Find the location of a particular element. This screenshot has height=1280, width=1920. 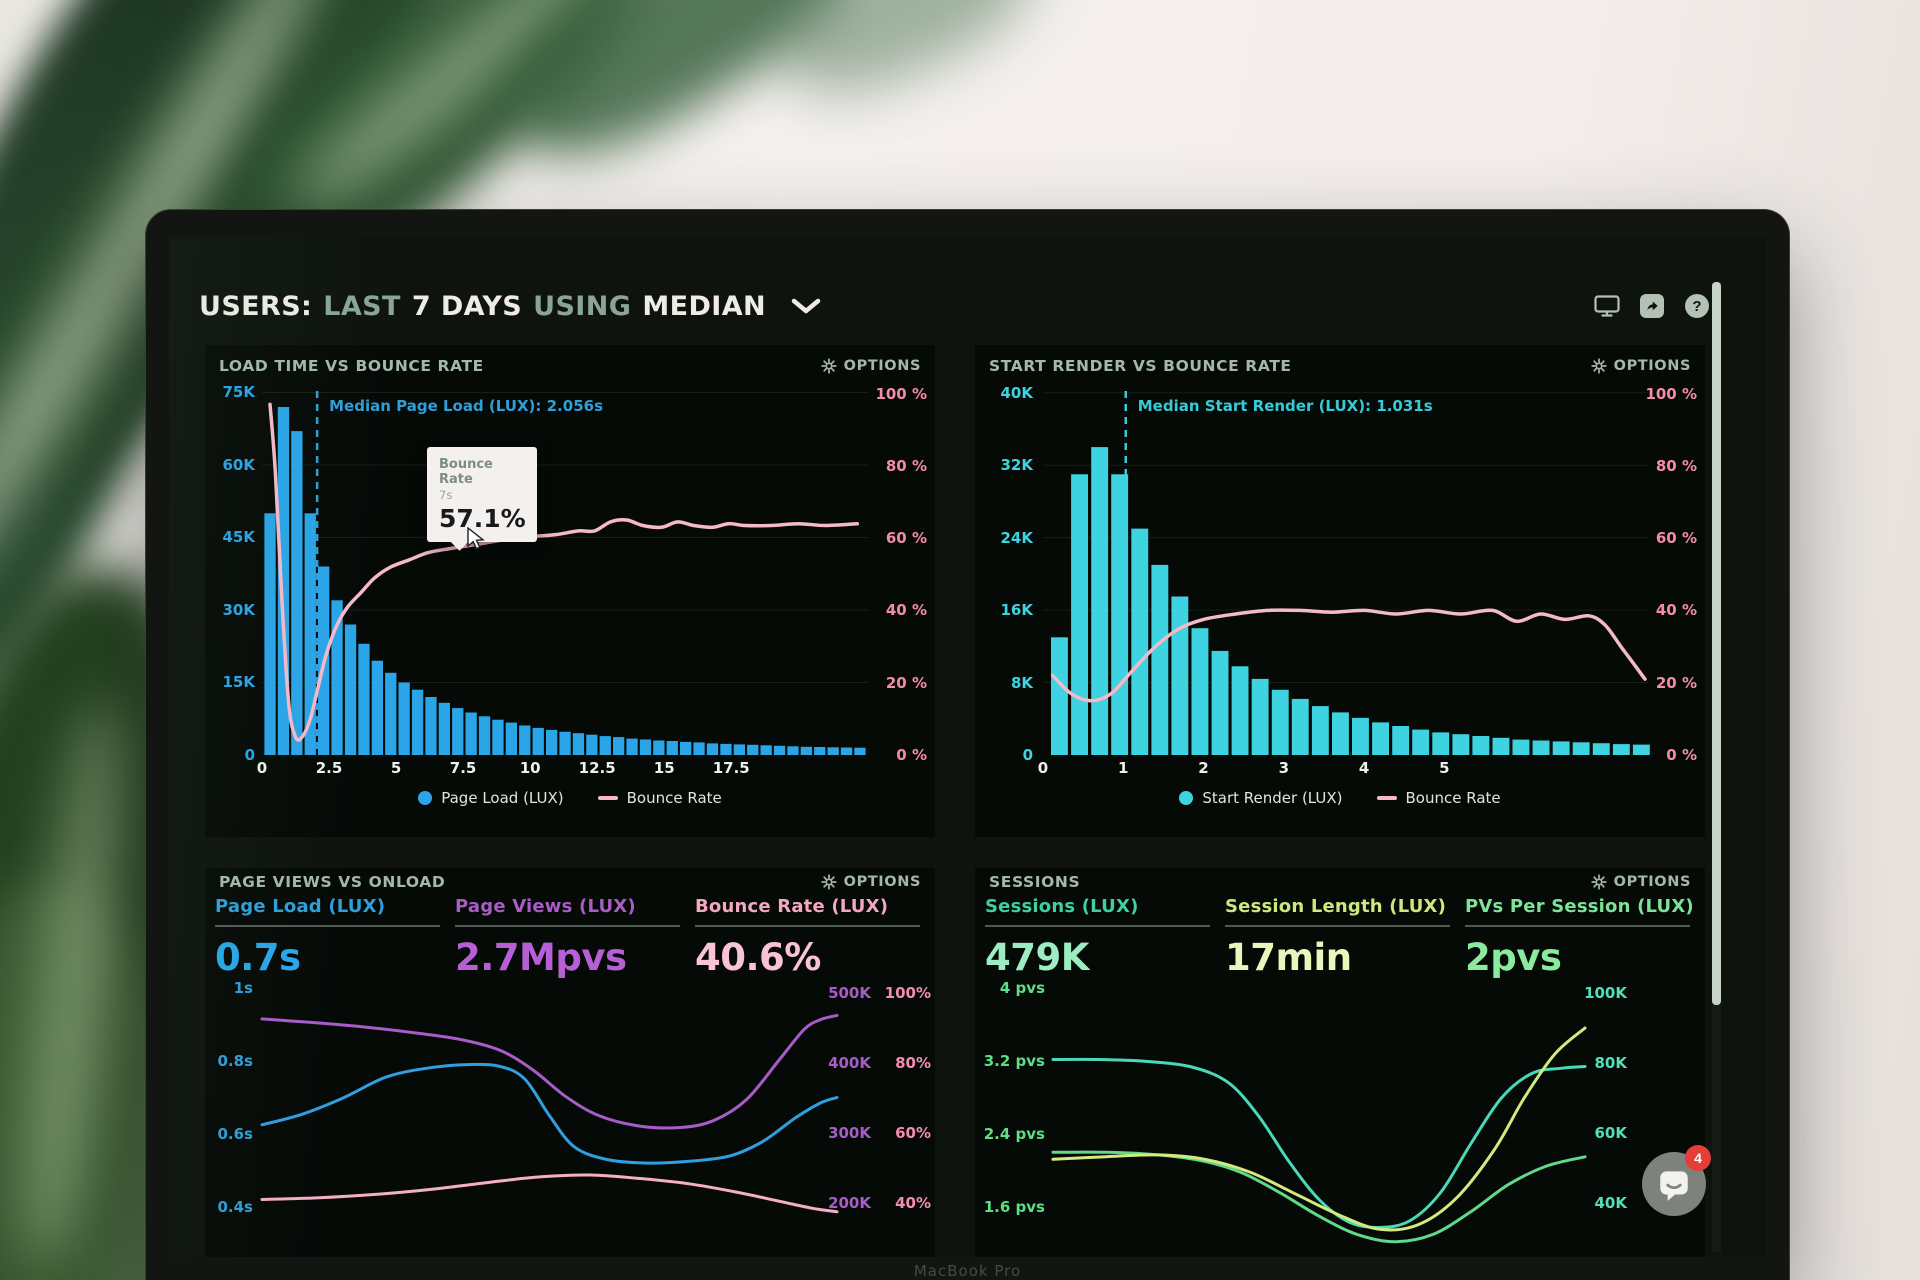

metric-value: 2.7Mpvs is located at coordinates (541, 957).